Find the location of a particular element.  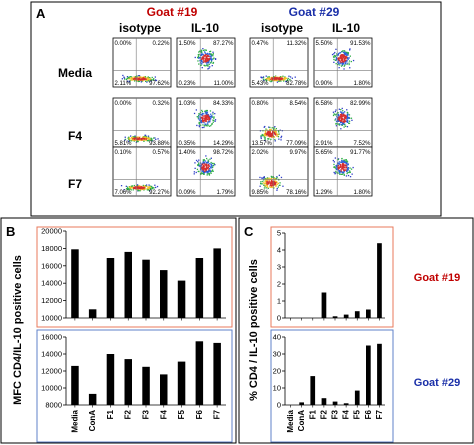

flow-events is located at coordinates (278, 79).